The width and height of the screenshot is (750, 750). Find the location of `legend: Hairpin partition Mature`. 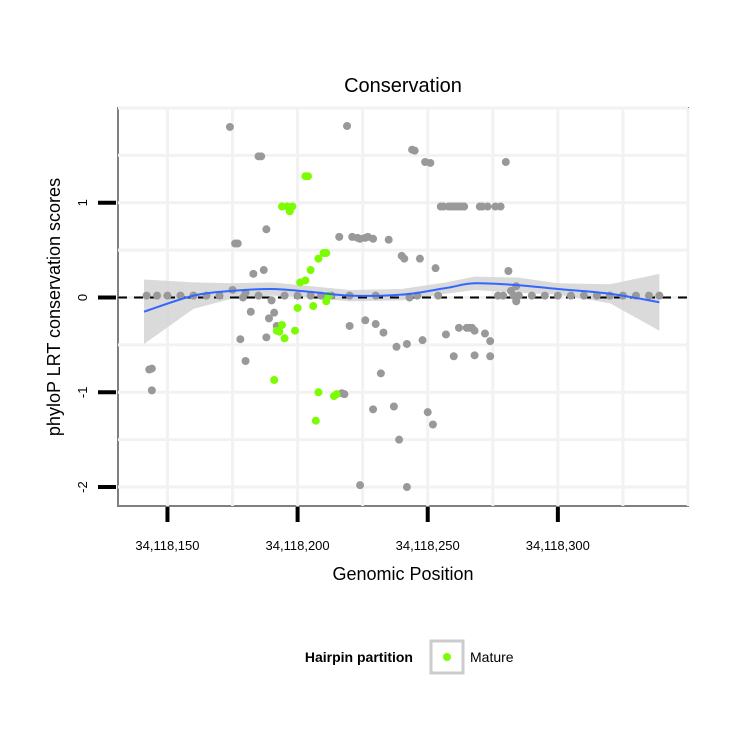

legend: Hairpin partition Mature is located at coordinates (409, 657).